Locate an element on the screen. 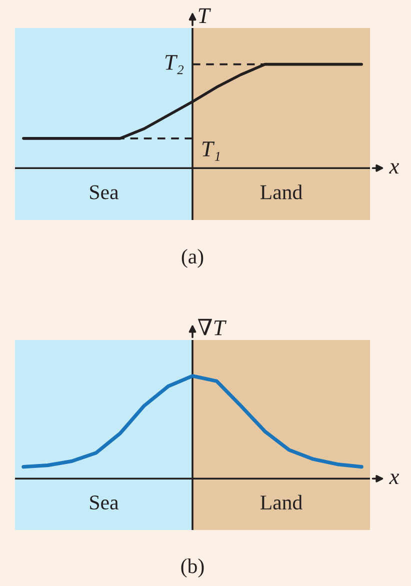  ref-line-label: T₁ is located at coordinates (211, 151).